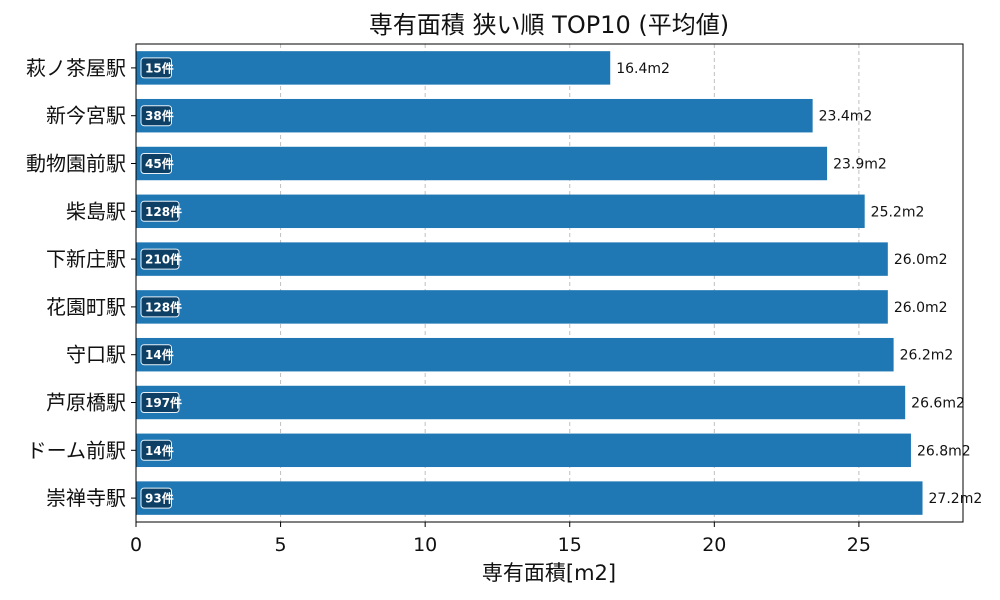 This screenshot has height=600, width=1000. I want to click on x-tick-label: 10, so click(425, 545).